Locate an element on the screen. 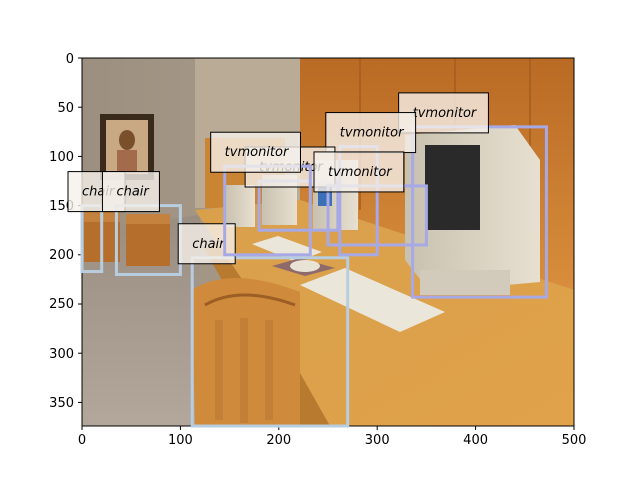 Image resolution: width=640 pixels, height=480 pixels. y-tick-label: 250 is located at coordinates (61, 304).